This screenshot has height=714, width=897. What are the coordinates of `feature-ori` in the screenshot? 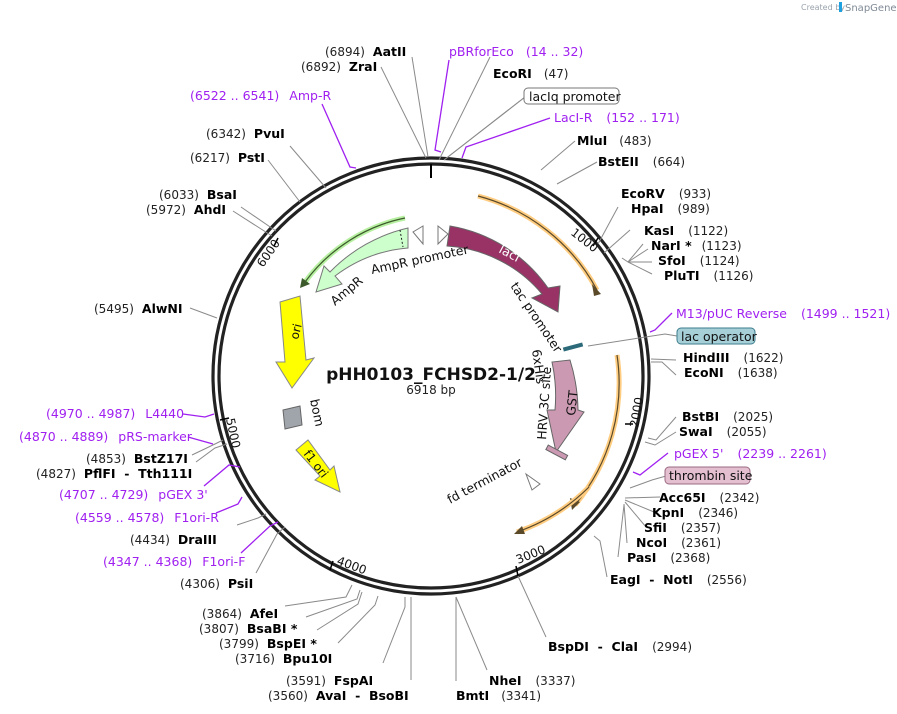 It's located at (295, 342).